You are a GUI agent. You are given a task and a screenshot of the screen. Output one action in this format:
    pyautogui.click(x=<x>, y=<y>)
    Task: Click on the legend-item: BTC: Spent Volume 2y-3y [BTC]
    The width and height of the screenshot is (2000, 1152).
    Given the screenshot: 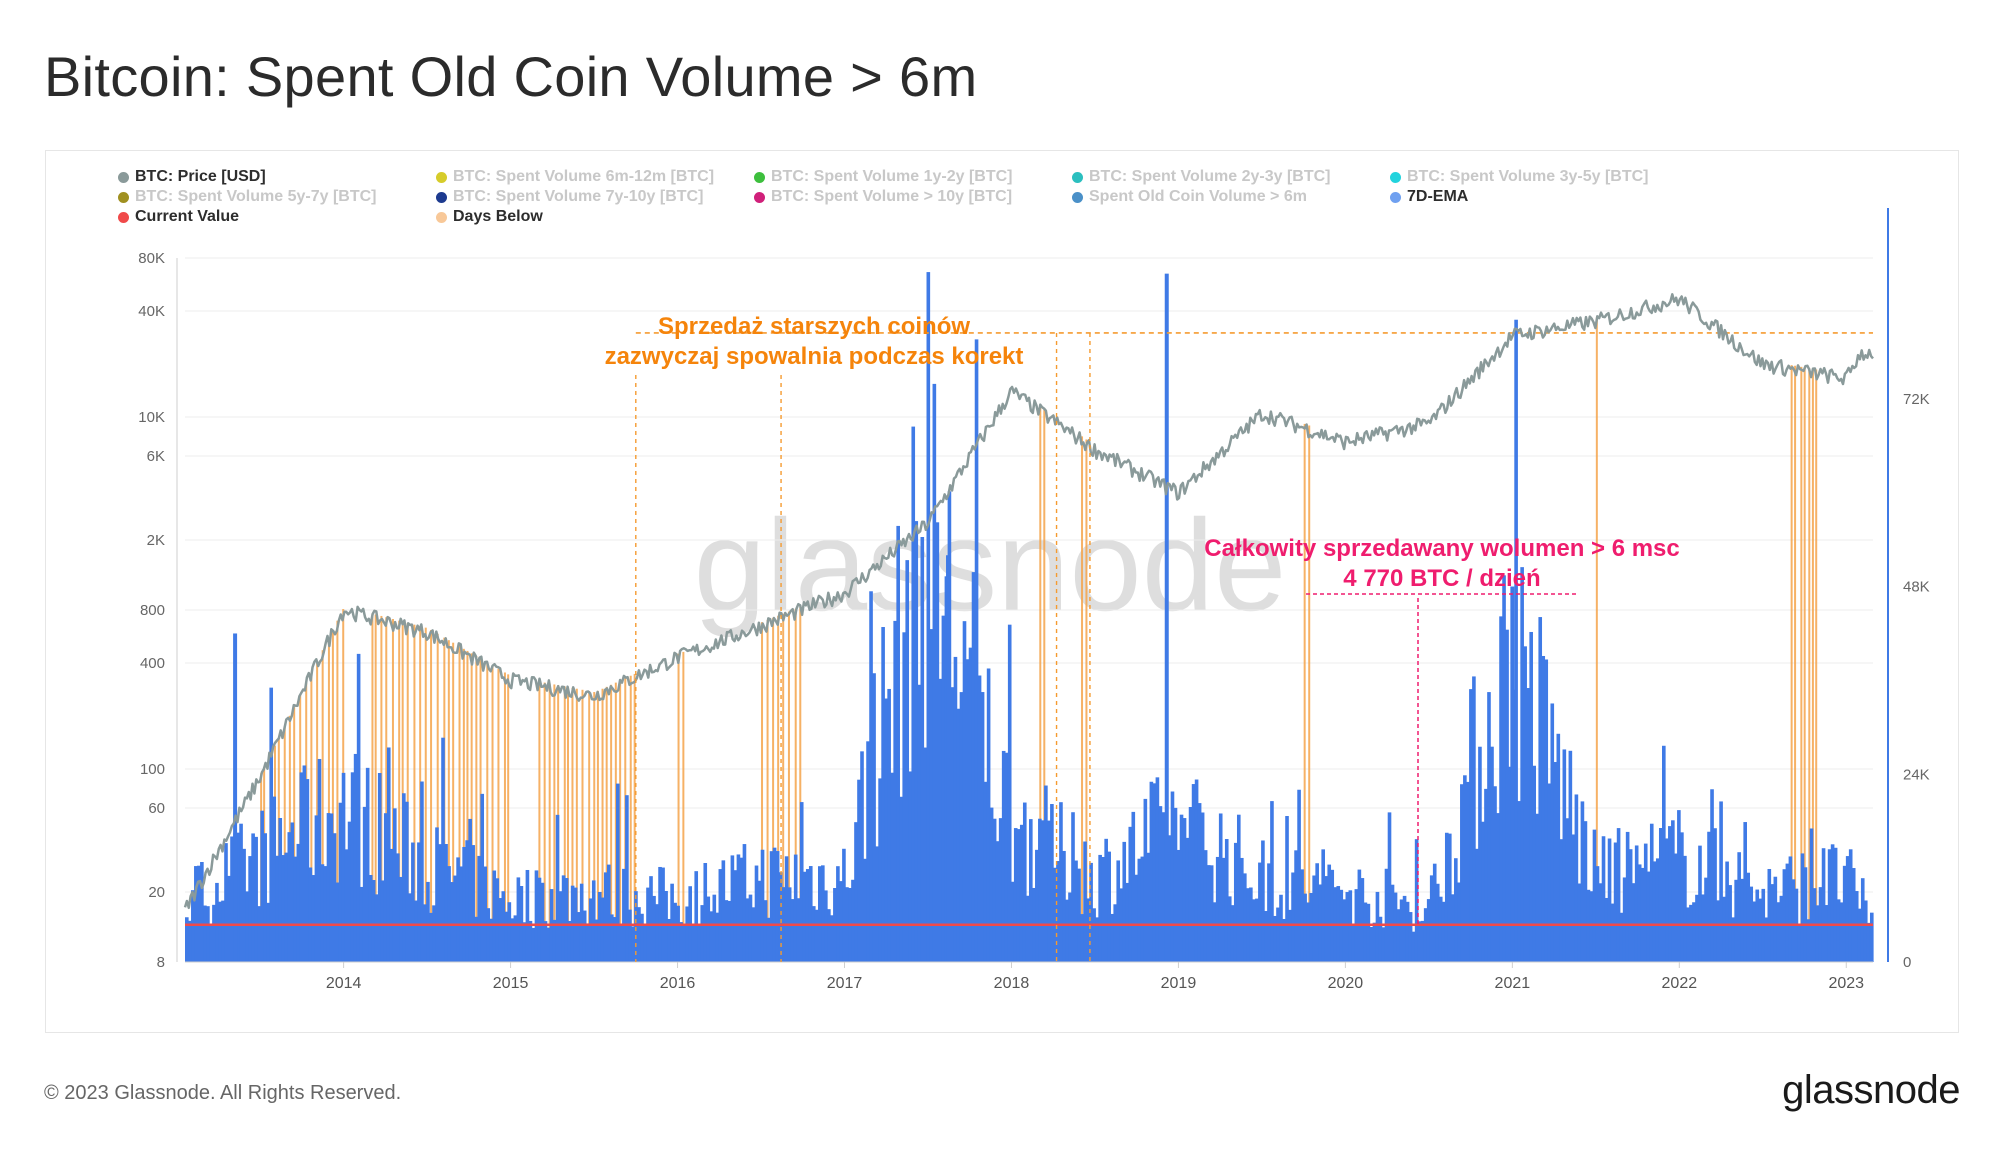 What is the action you would take?
    pyautogui.click(x=1201, y=177)
    